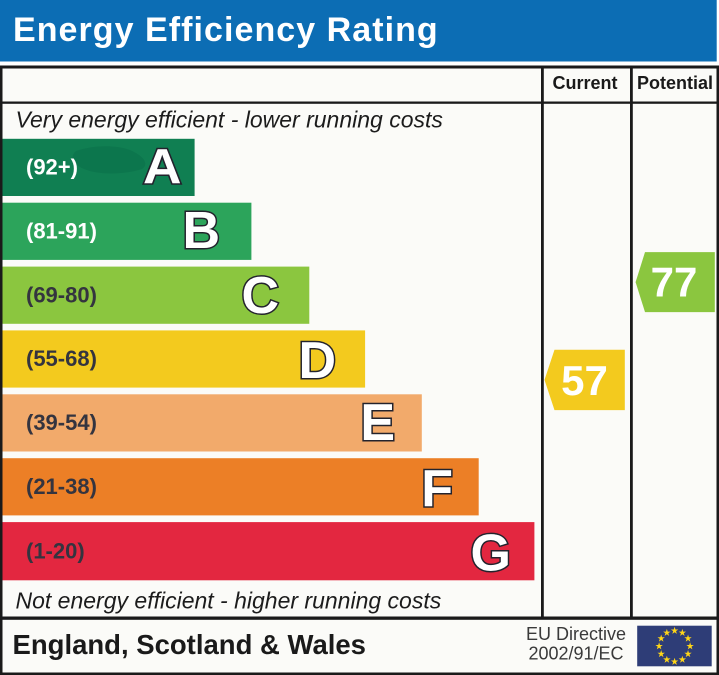 The image size is (719, 675). Describe the element at coordinates (377, 423) in the screenshot. I see `svg-text: E` at that location.